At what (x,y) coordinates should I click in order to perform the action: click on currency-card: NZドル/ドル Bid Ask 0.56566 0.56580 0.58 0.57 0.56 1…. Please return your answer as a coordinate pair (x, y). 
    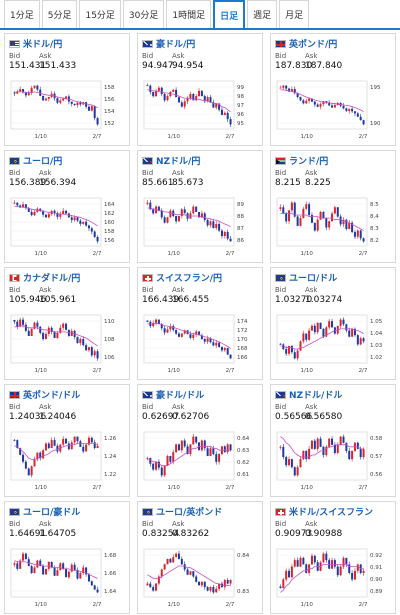
    Looking at the image, I should click on (333, 440).